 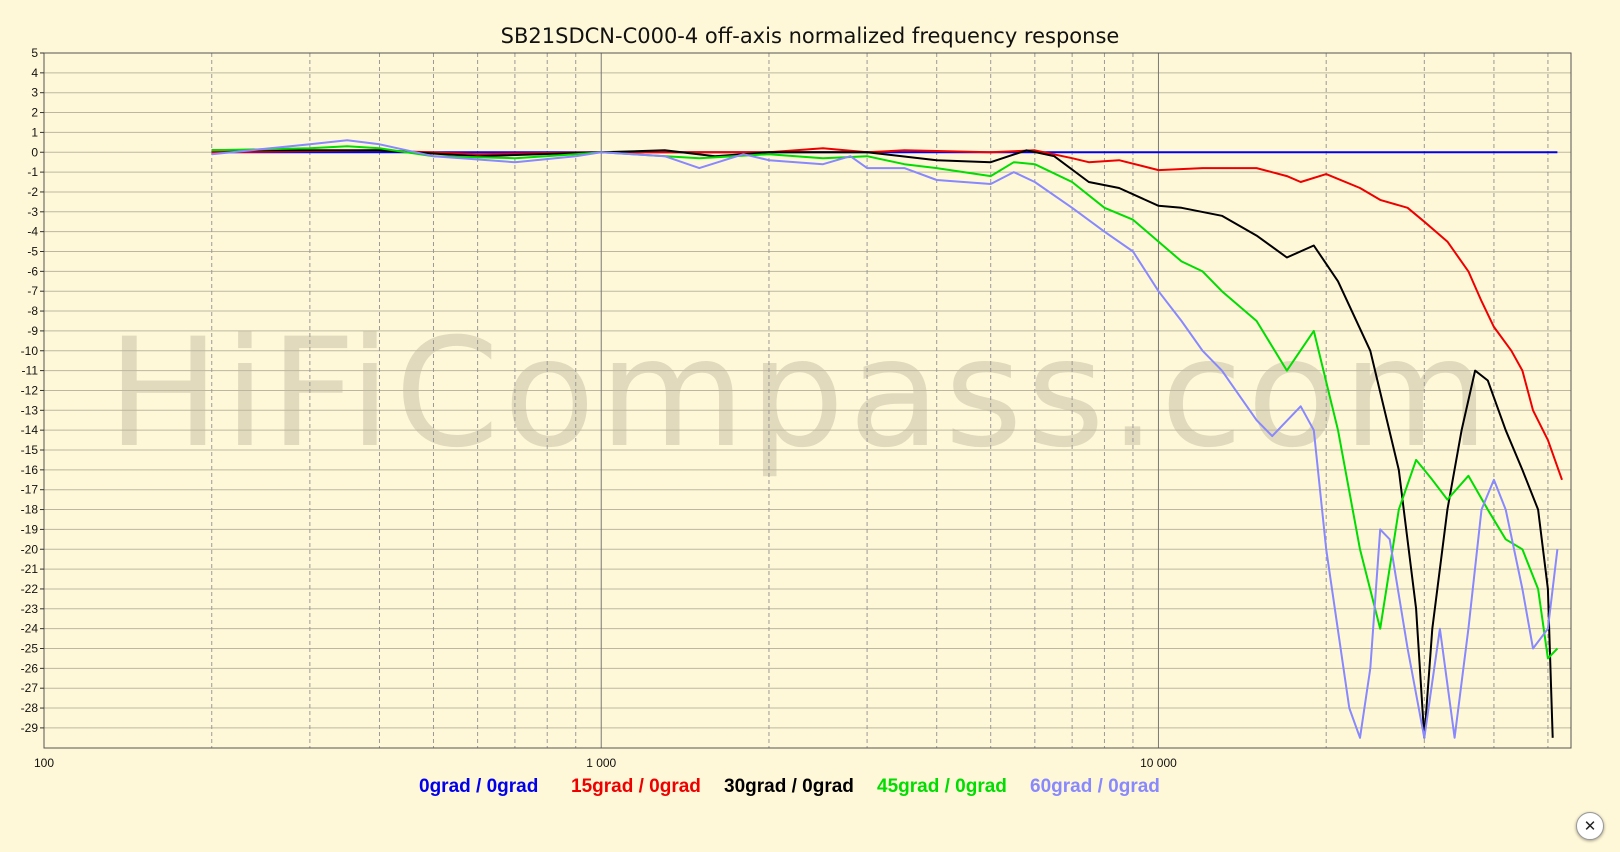 What do you see at coordinates (34, 132) in the screenshot?
I see `y-tick-label: 1` at bounding box center [34, 132].